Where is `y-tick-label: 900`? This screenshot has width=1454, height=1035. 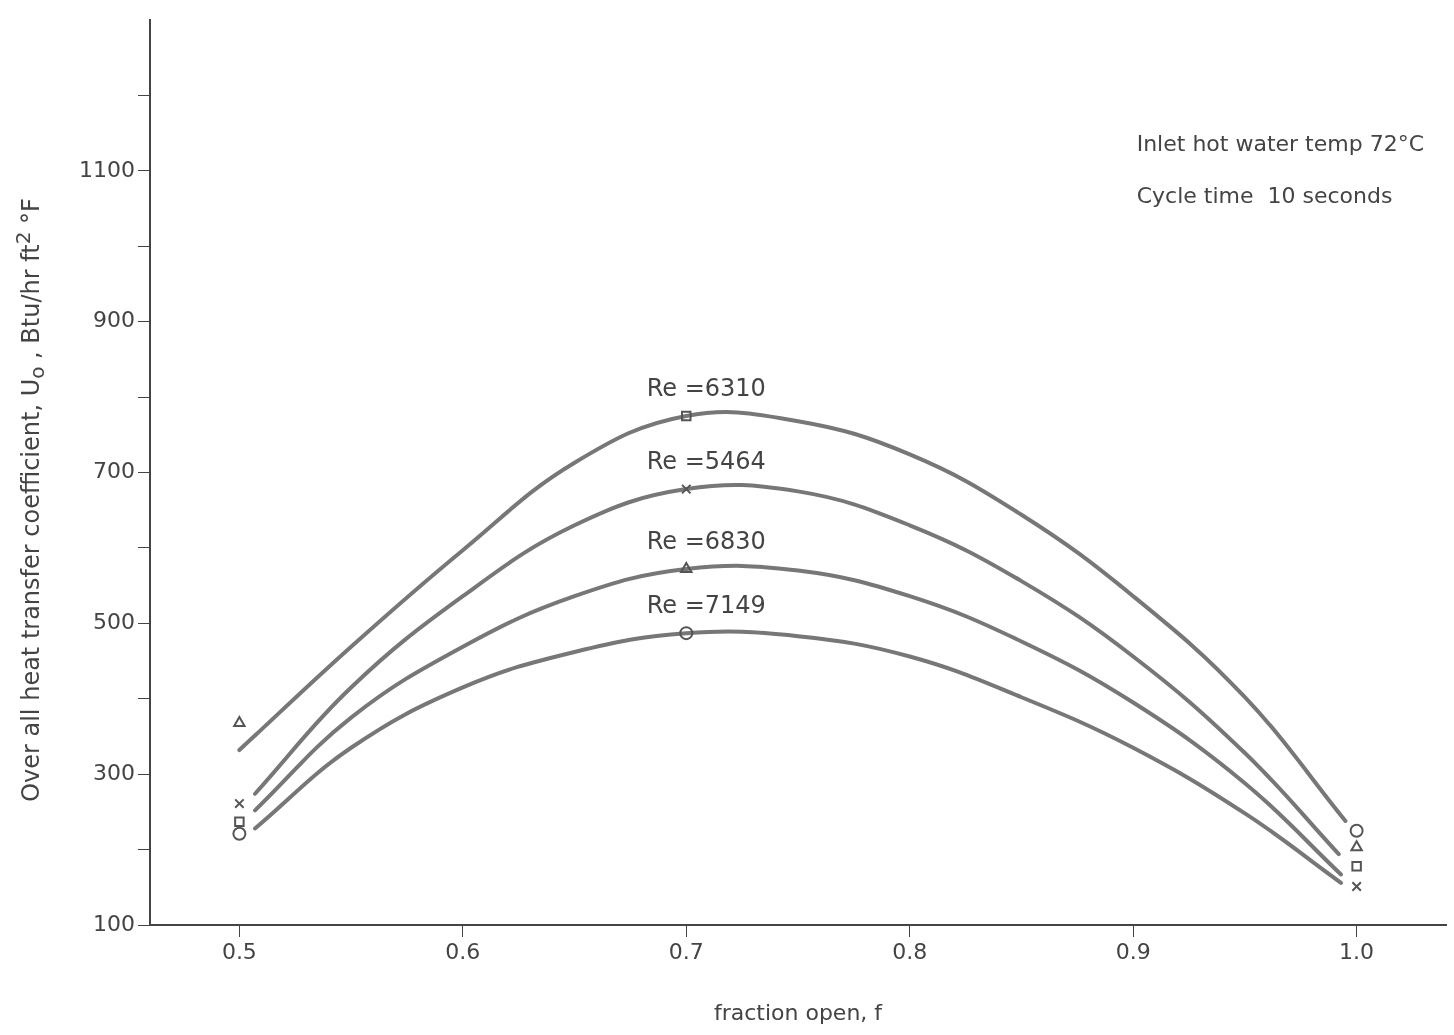
y-tick-label: 900 is located at coordinates (114, 320).